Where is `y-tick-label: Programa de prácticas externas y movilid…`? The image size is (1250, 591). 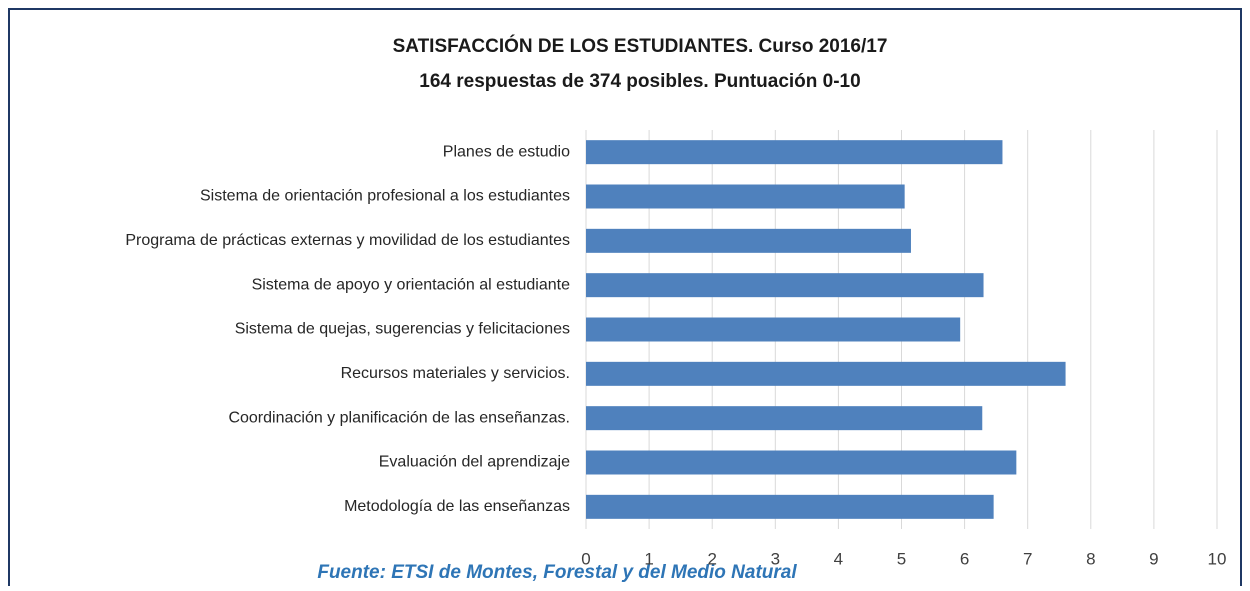
y-tick-label: Programa de prácticas externas y movilid… is located at coordinates (347, 240).